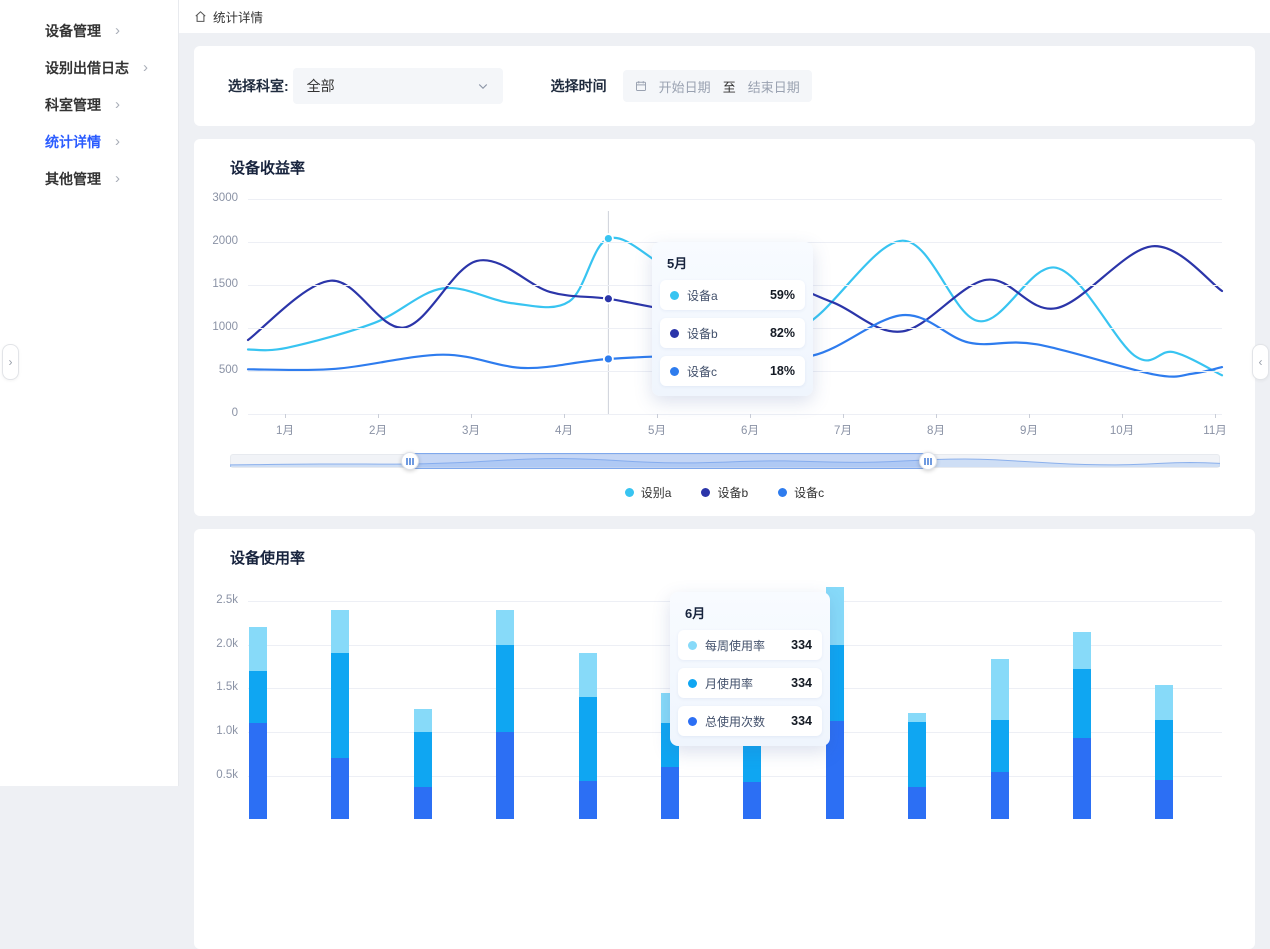 This screenshot has width=1270, height=949. What do you see at coordinates (234, 413) in the screenshot?
I see `y-axis-label: 0` at bounding box center [234, 413].